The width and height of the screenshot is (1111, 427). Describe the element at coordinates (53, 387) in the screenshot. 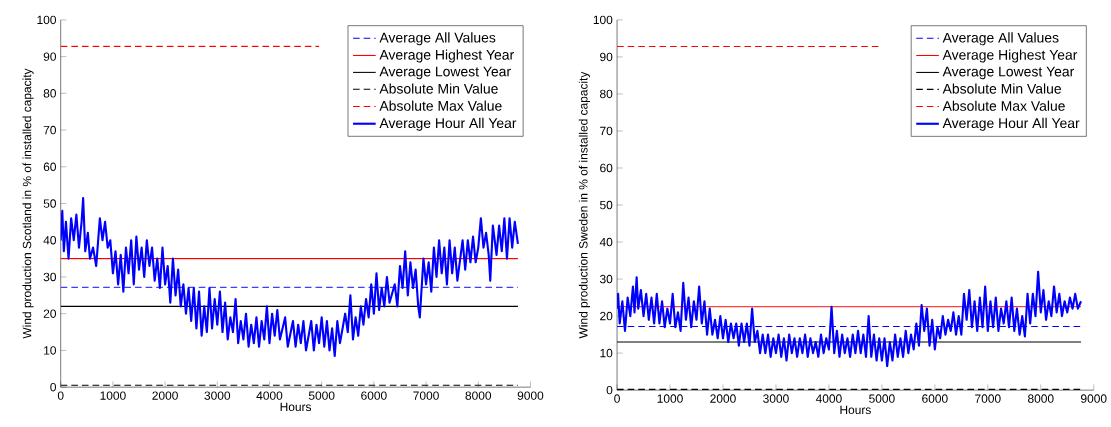

I see `y-tick-label: 0` at that location.